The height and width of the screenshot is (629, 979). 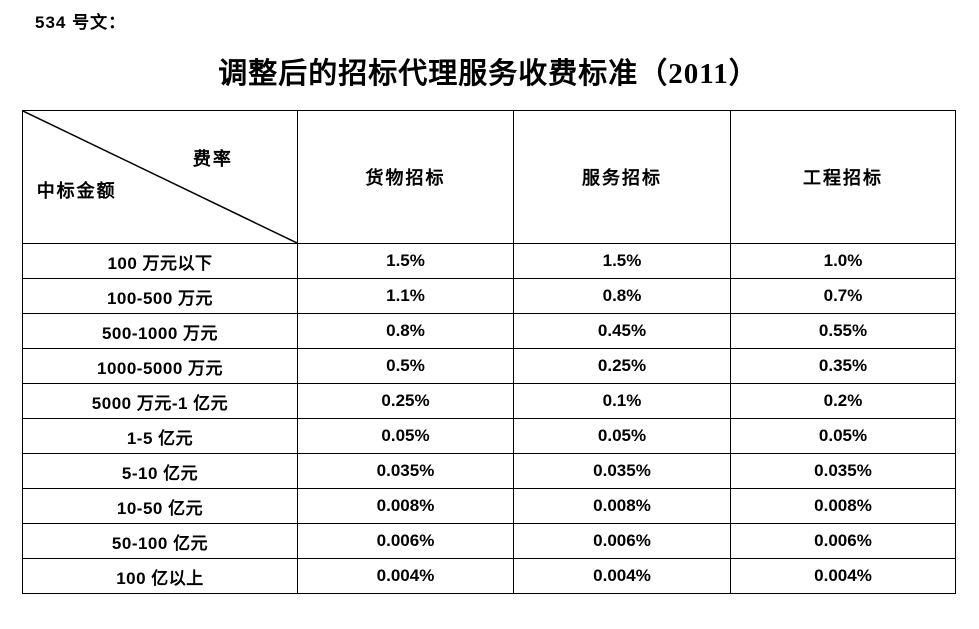 What do you see at coordinates (843, 261) in the screenshot?
I see `rate-value-cell: 1.0%` at bounding box center [843, 261].